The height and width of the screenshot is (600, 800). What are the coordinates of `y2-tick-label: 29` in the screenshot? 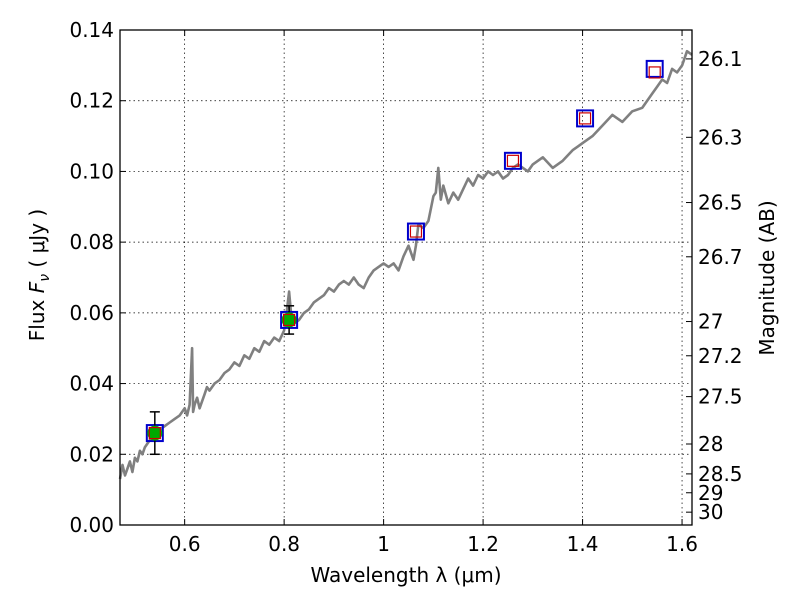 It's located at (710, 493).